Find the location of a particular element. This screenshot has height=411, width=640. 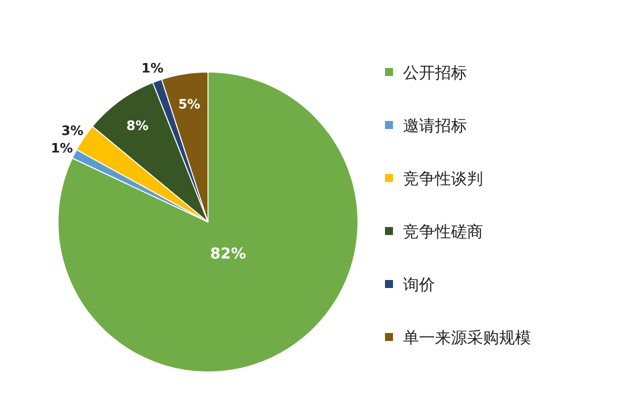

legend-label: 询价 is located at coordinates (419, 284).